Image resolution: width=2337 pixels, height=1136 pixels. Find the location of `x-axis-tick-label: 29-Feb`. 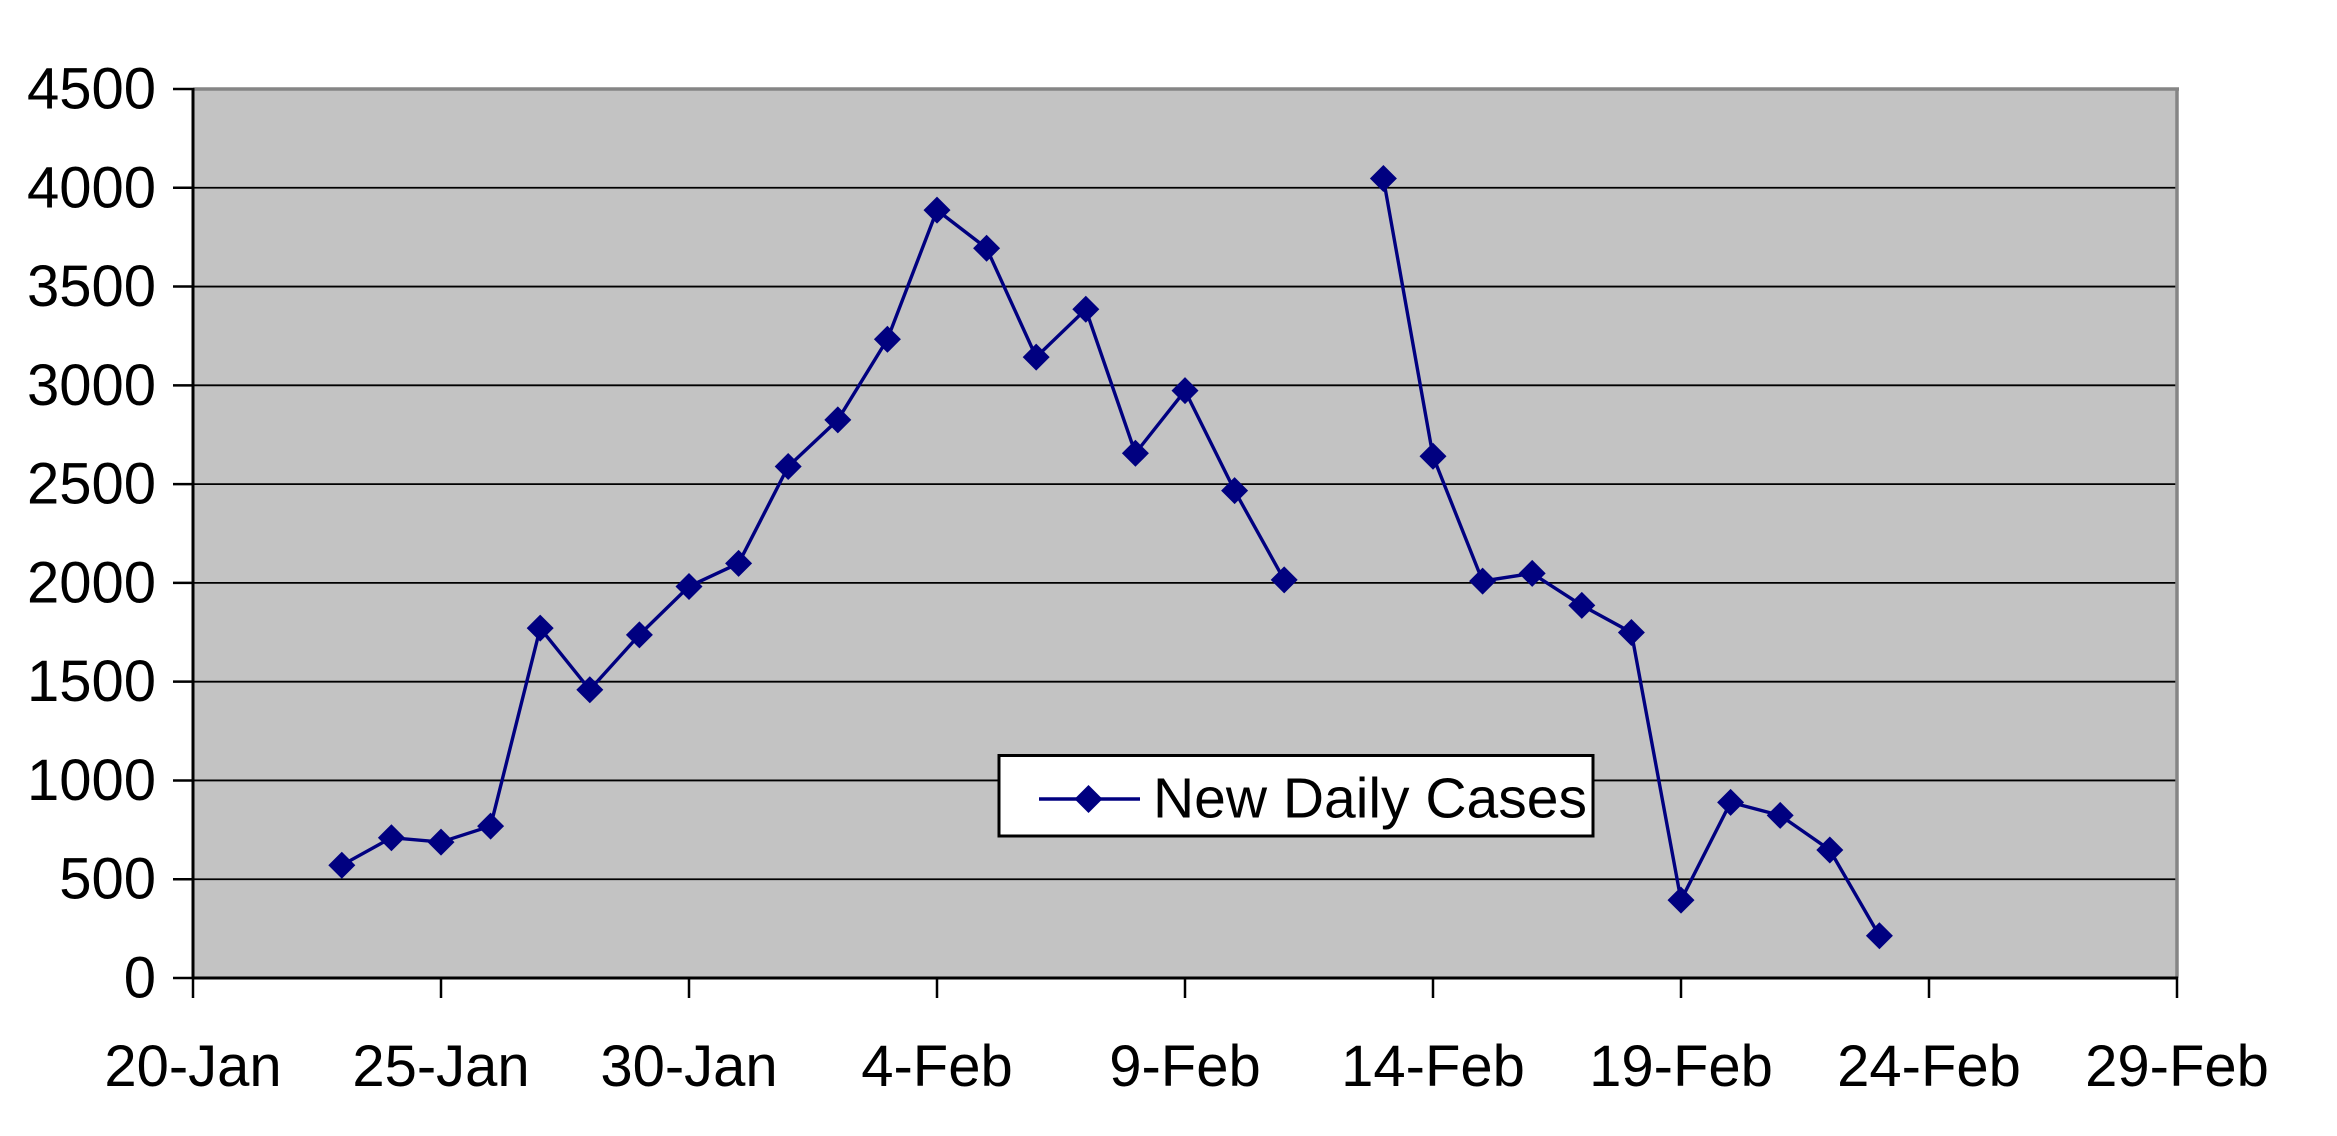

x-axis-tick-label: 29-Feb is located at coordinates (2177, 1066).